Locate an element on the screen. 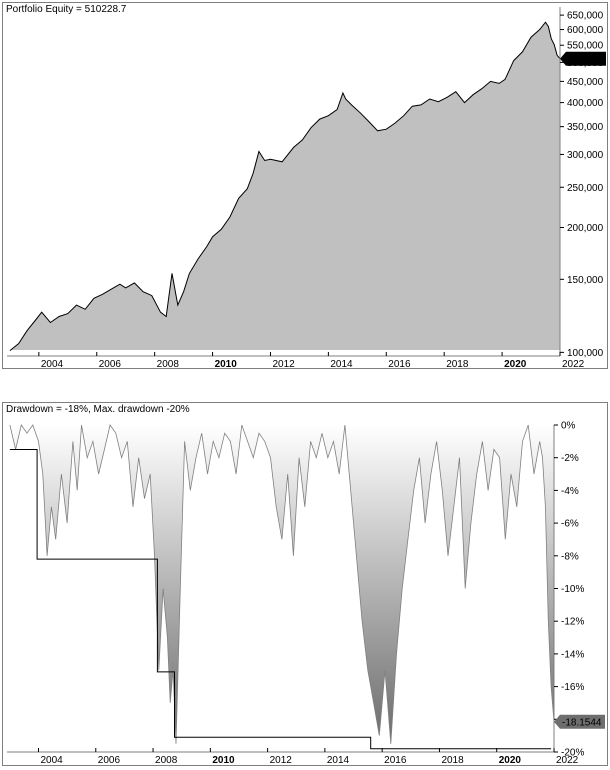  eq-y-tick-label: 250,000 is located at coordinates (585, 188).